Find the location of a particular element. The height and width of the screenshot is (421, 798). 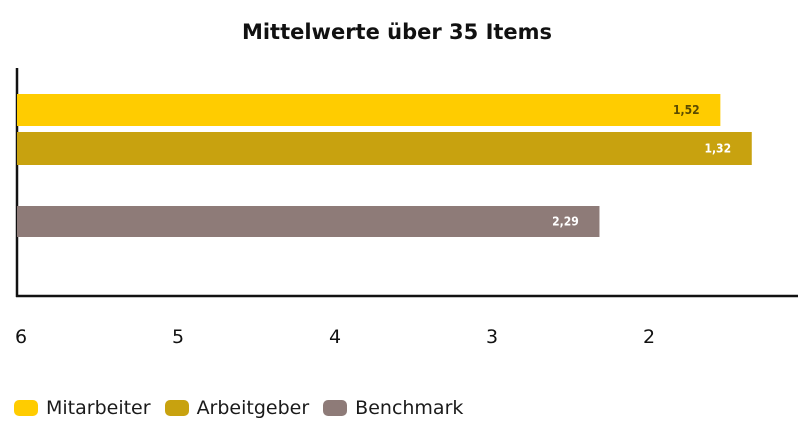

legend-label: Benchmark is located at coordinates (409, 408).